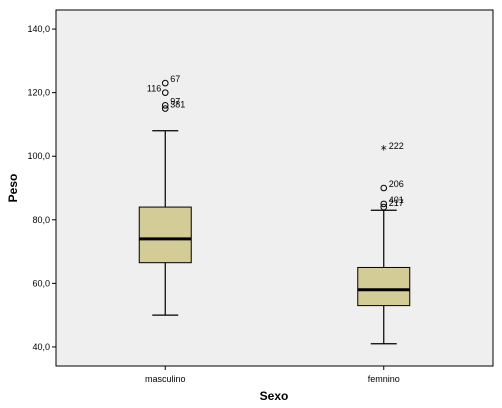  What do you see at coordinates (175, 101) in the screenshot?
I see `outlier-label: 97` at bounding box center [175, 101].